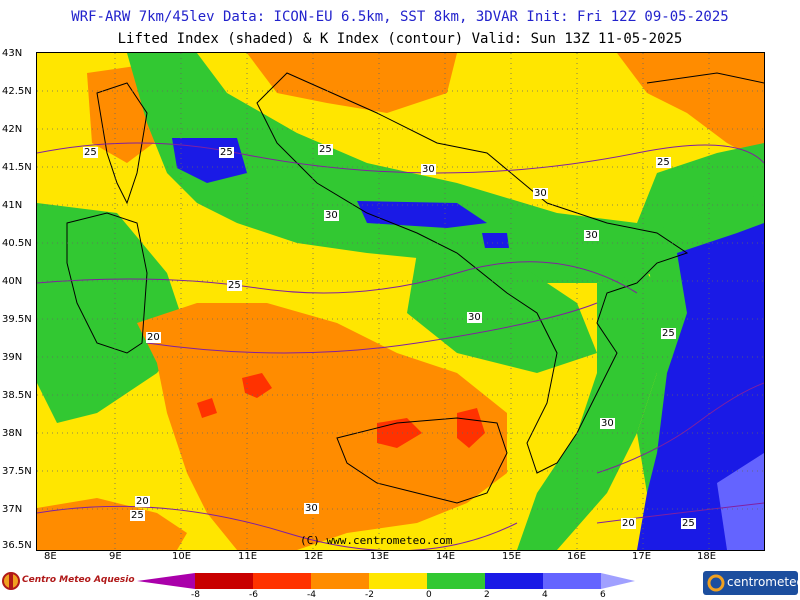 Image resolution: width=800 pixels, height=600 pixels. What do you see at coordinates (12, 281) in the screenshot?
I see `lat-label: 40N` at bounding box center [12, 281].